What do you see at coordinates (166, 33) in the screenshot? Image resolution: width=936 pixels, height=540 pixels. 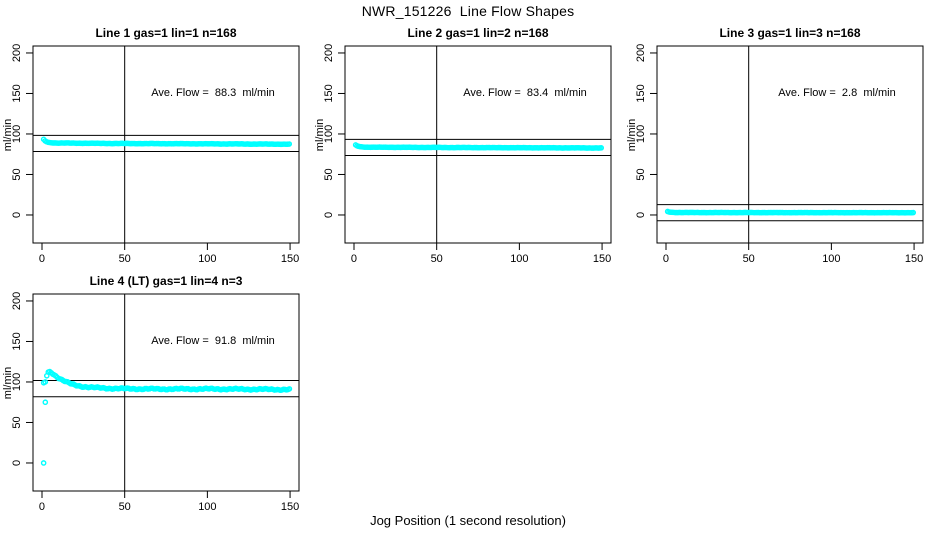 I see `subplot-title-line-1: Line 1 gas=1 lin=1 n=168` at bounding box center [166, 33].